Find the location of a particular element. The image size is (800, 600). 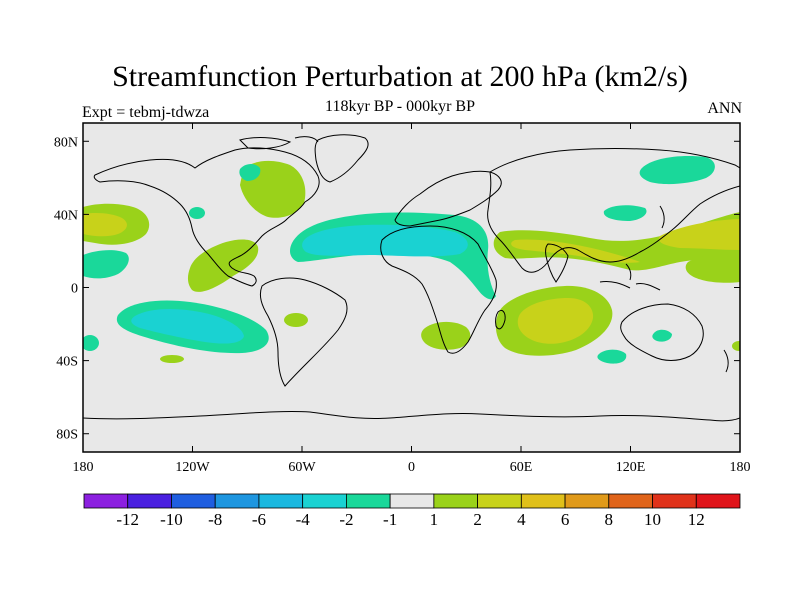

y-tick-label: 40N is located at coordinates (66, 215).